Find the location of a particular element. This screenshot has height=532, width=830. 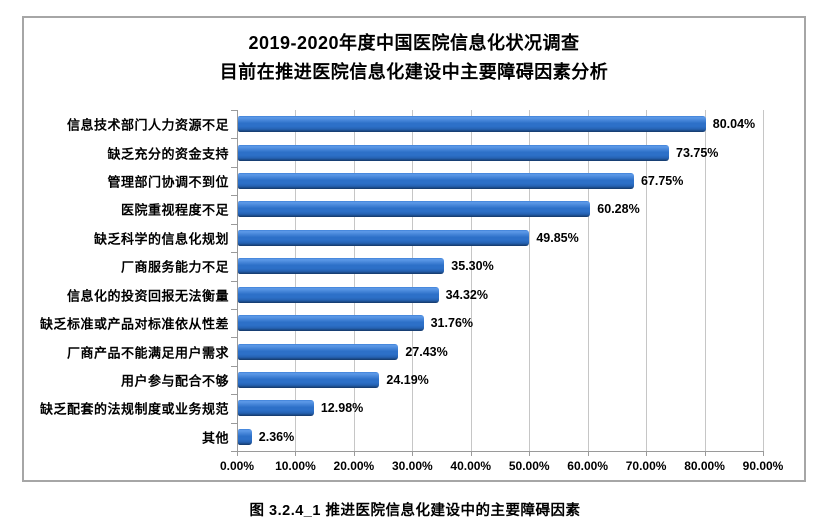

value-label: 31.76% is located at coordinates (452, 323).